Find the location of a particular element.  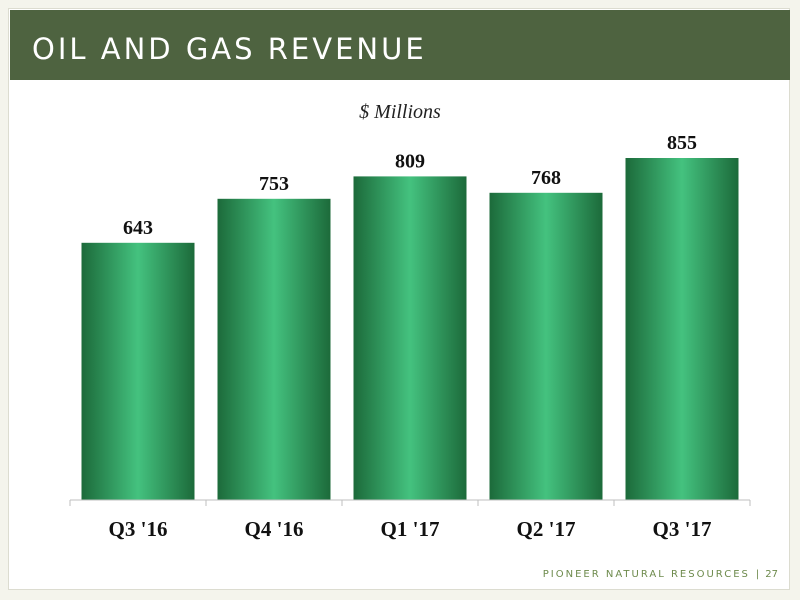

category-label-4: Q3 '17 is located at coordinates (682, 529).